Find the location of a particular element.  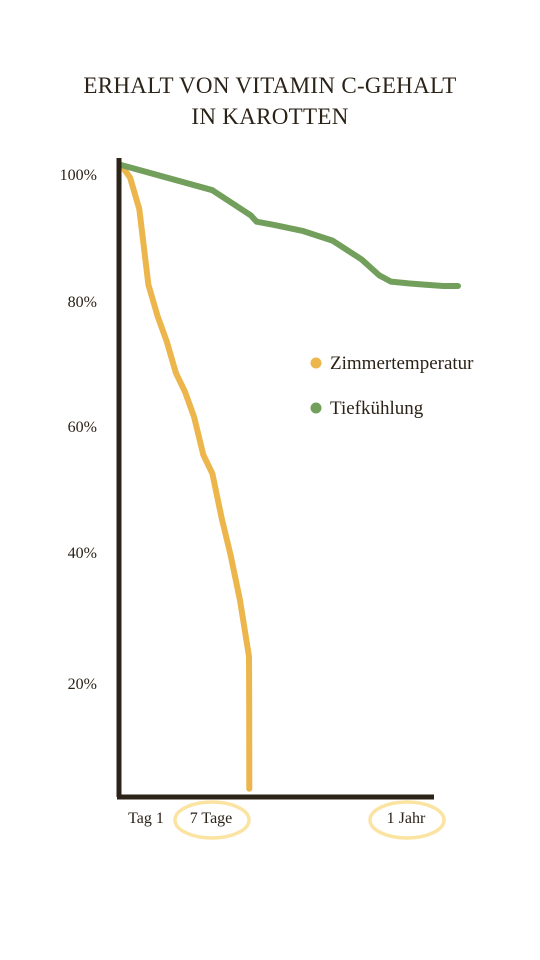

legend-label: Tiefkühlung is located at coordinates (377, 408).